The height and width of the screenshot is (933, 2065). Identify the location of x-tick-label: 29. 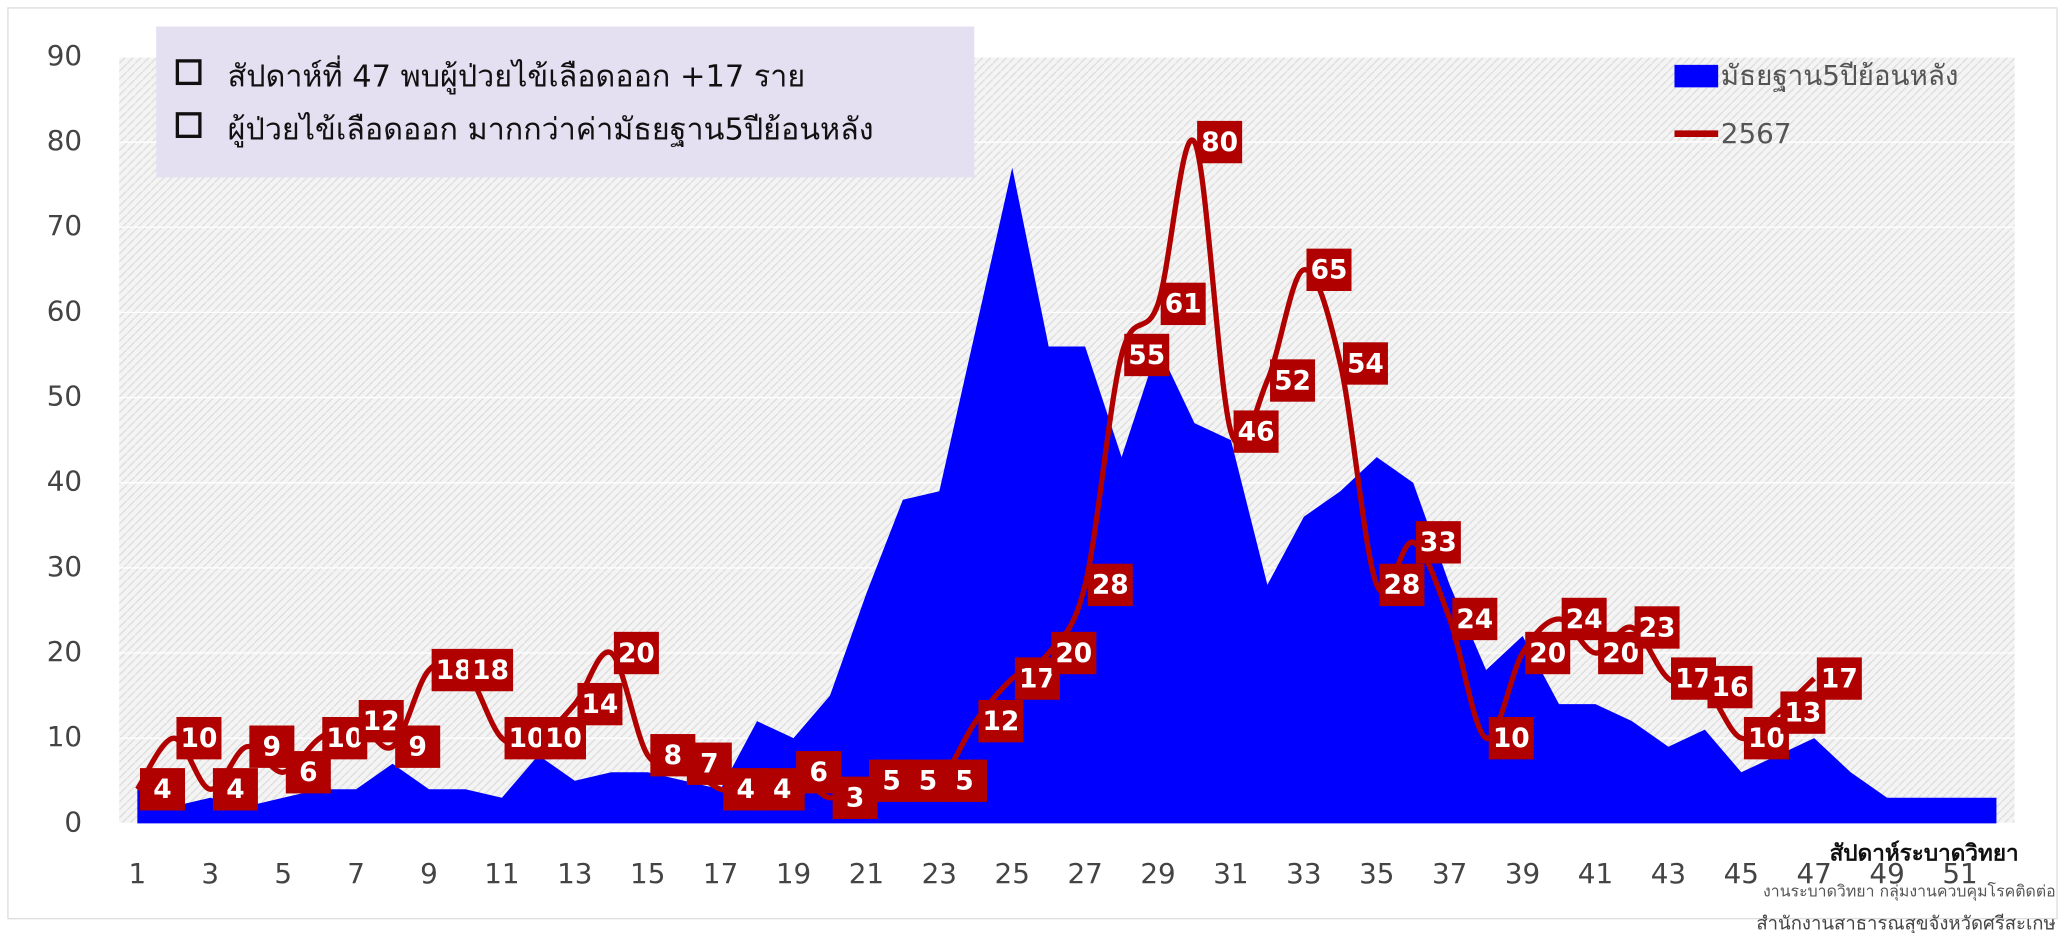
(1157, 873).